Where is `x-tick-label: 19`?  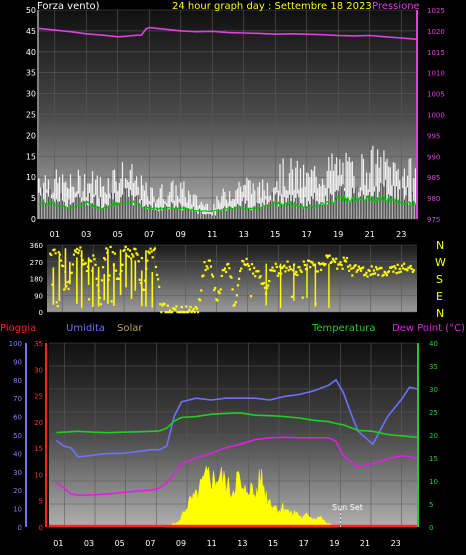 x-tick-label: 19 is located at coordinates (338, 234).